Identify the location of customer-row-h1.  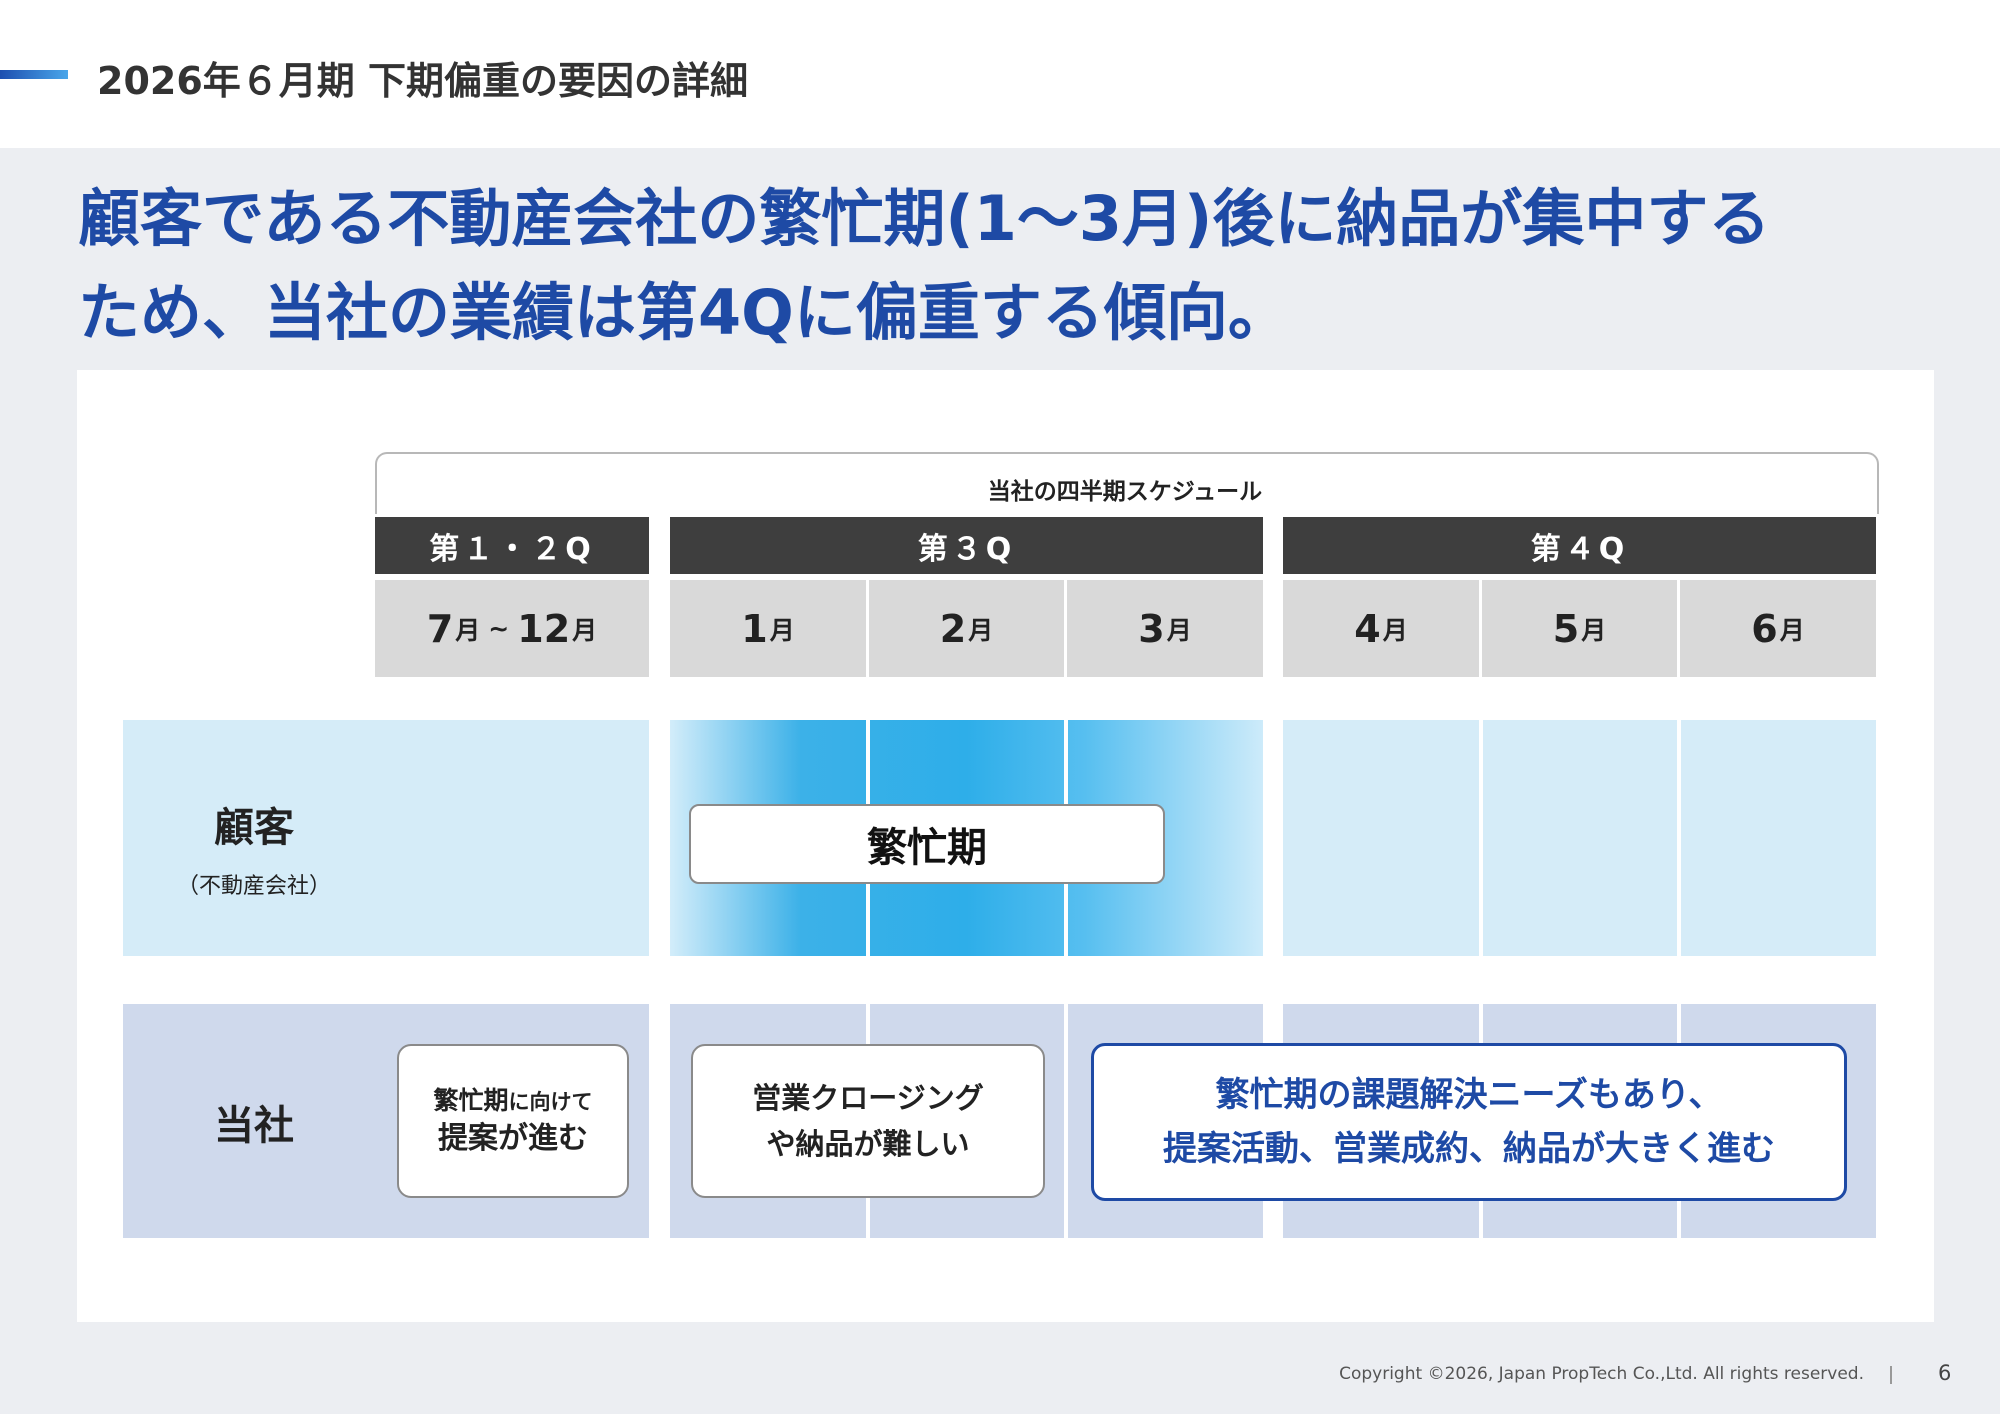
(386, 838).